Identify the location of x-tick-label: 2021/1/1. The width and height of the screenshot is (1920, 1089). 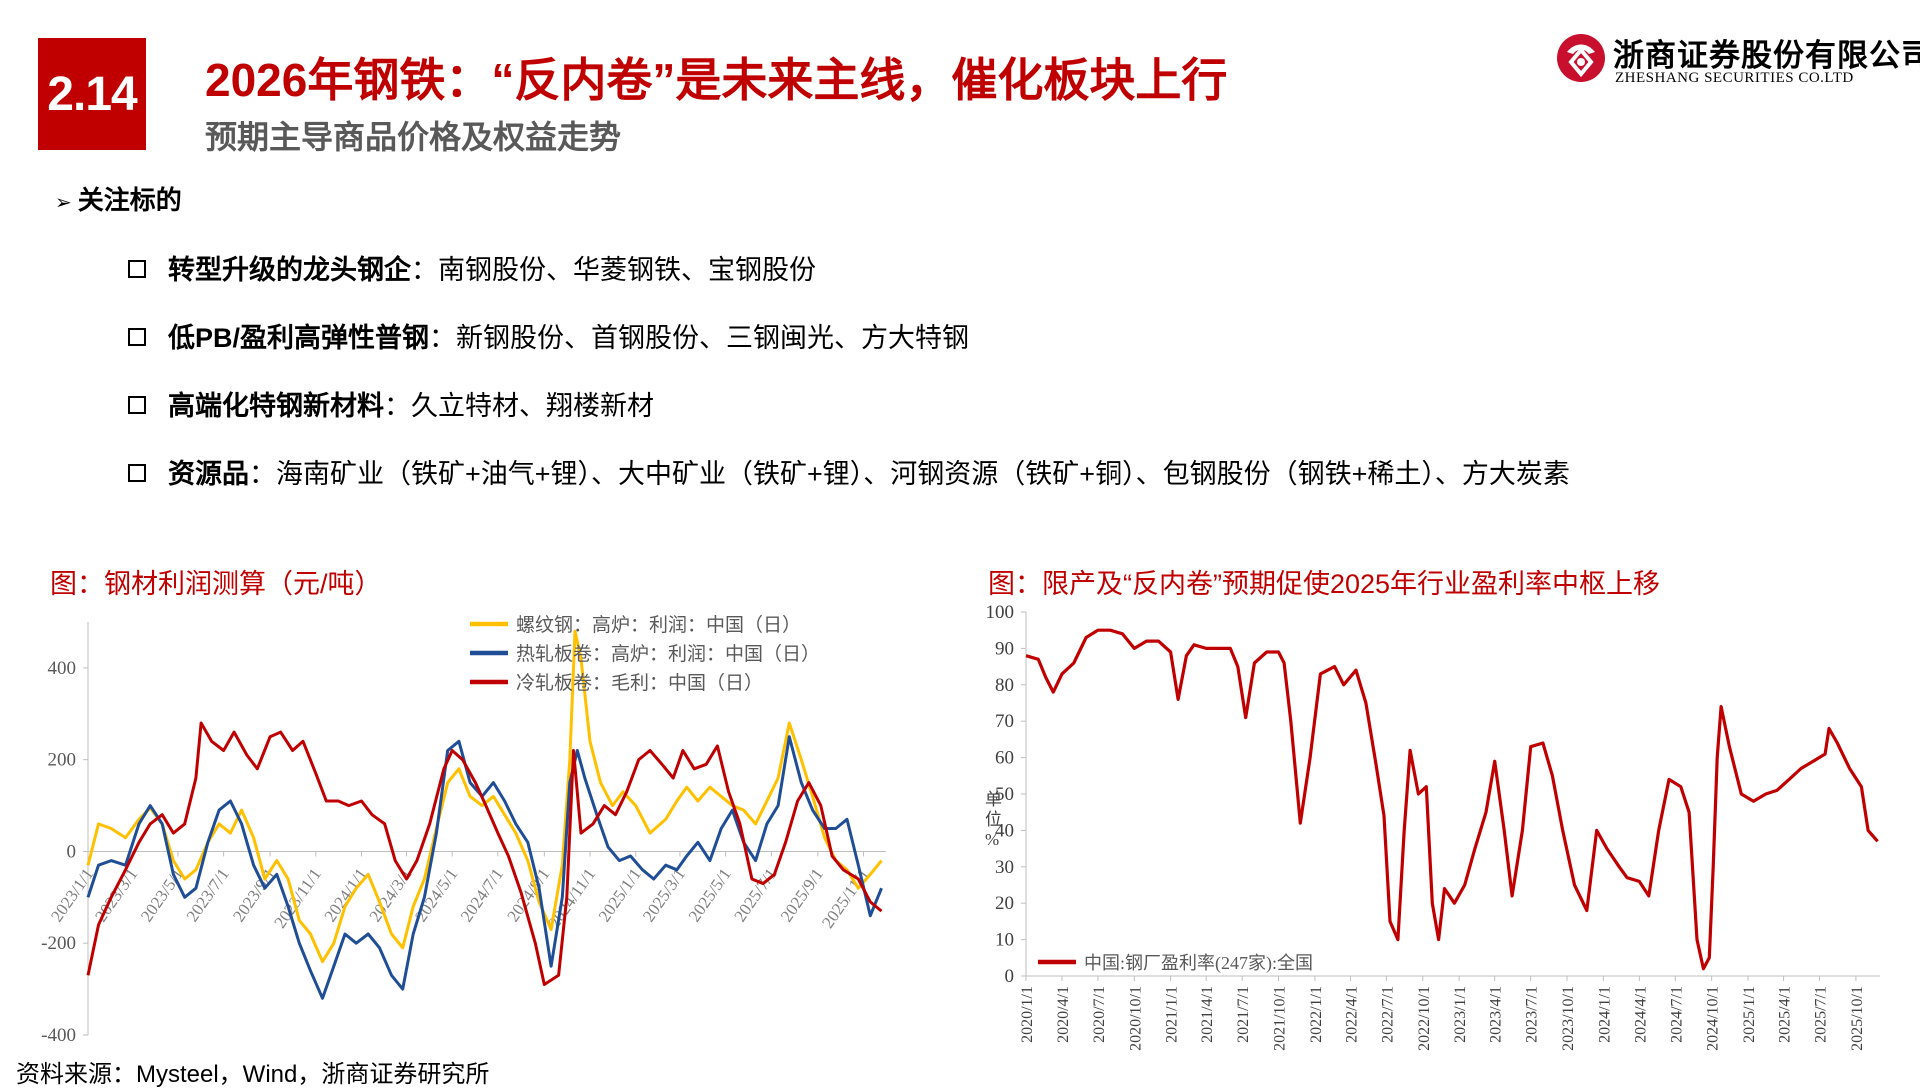
(1172, 1014).